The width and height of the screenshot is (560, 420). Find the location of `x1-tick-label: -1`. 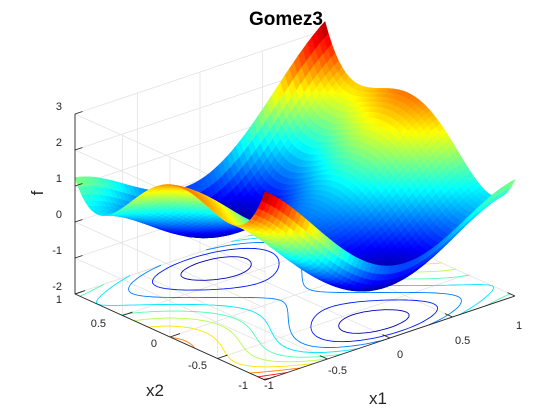

x1-tick-label: -1 is located at coordinates (269, 386).